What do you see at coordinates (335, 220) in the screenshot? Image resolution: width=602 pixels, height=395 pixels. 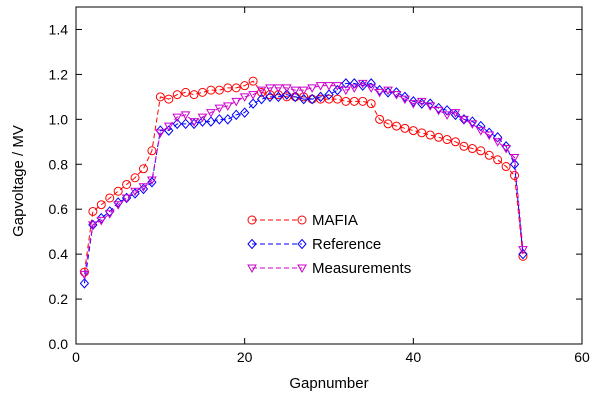 I see `legend-label: MAFIA` at bounding box center [335, 220].